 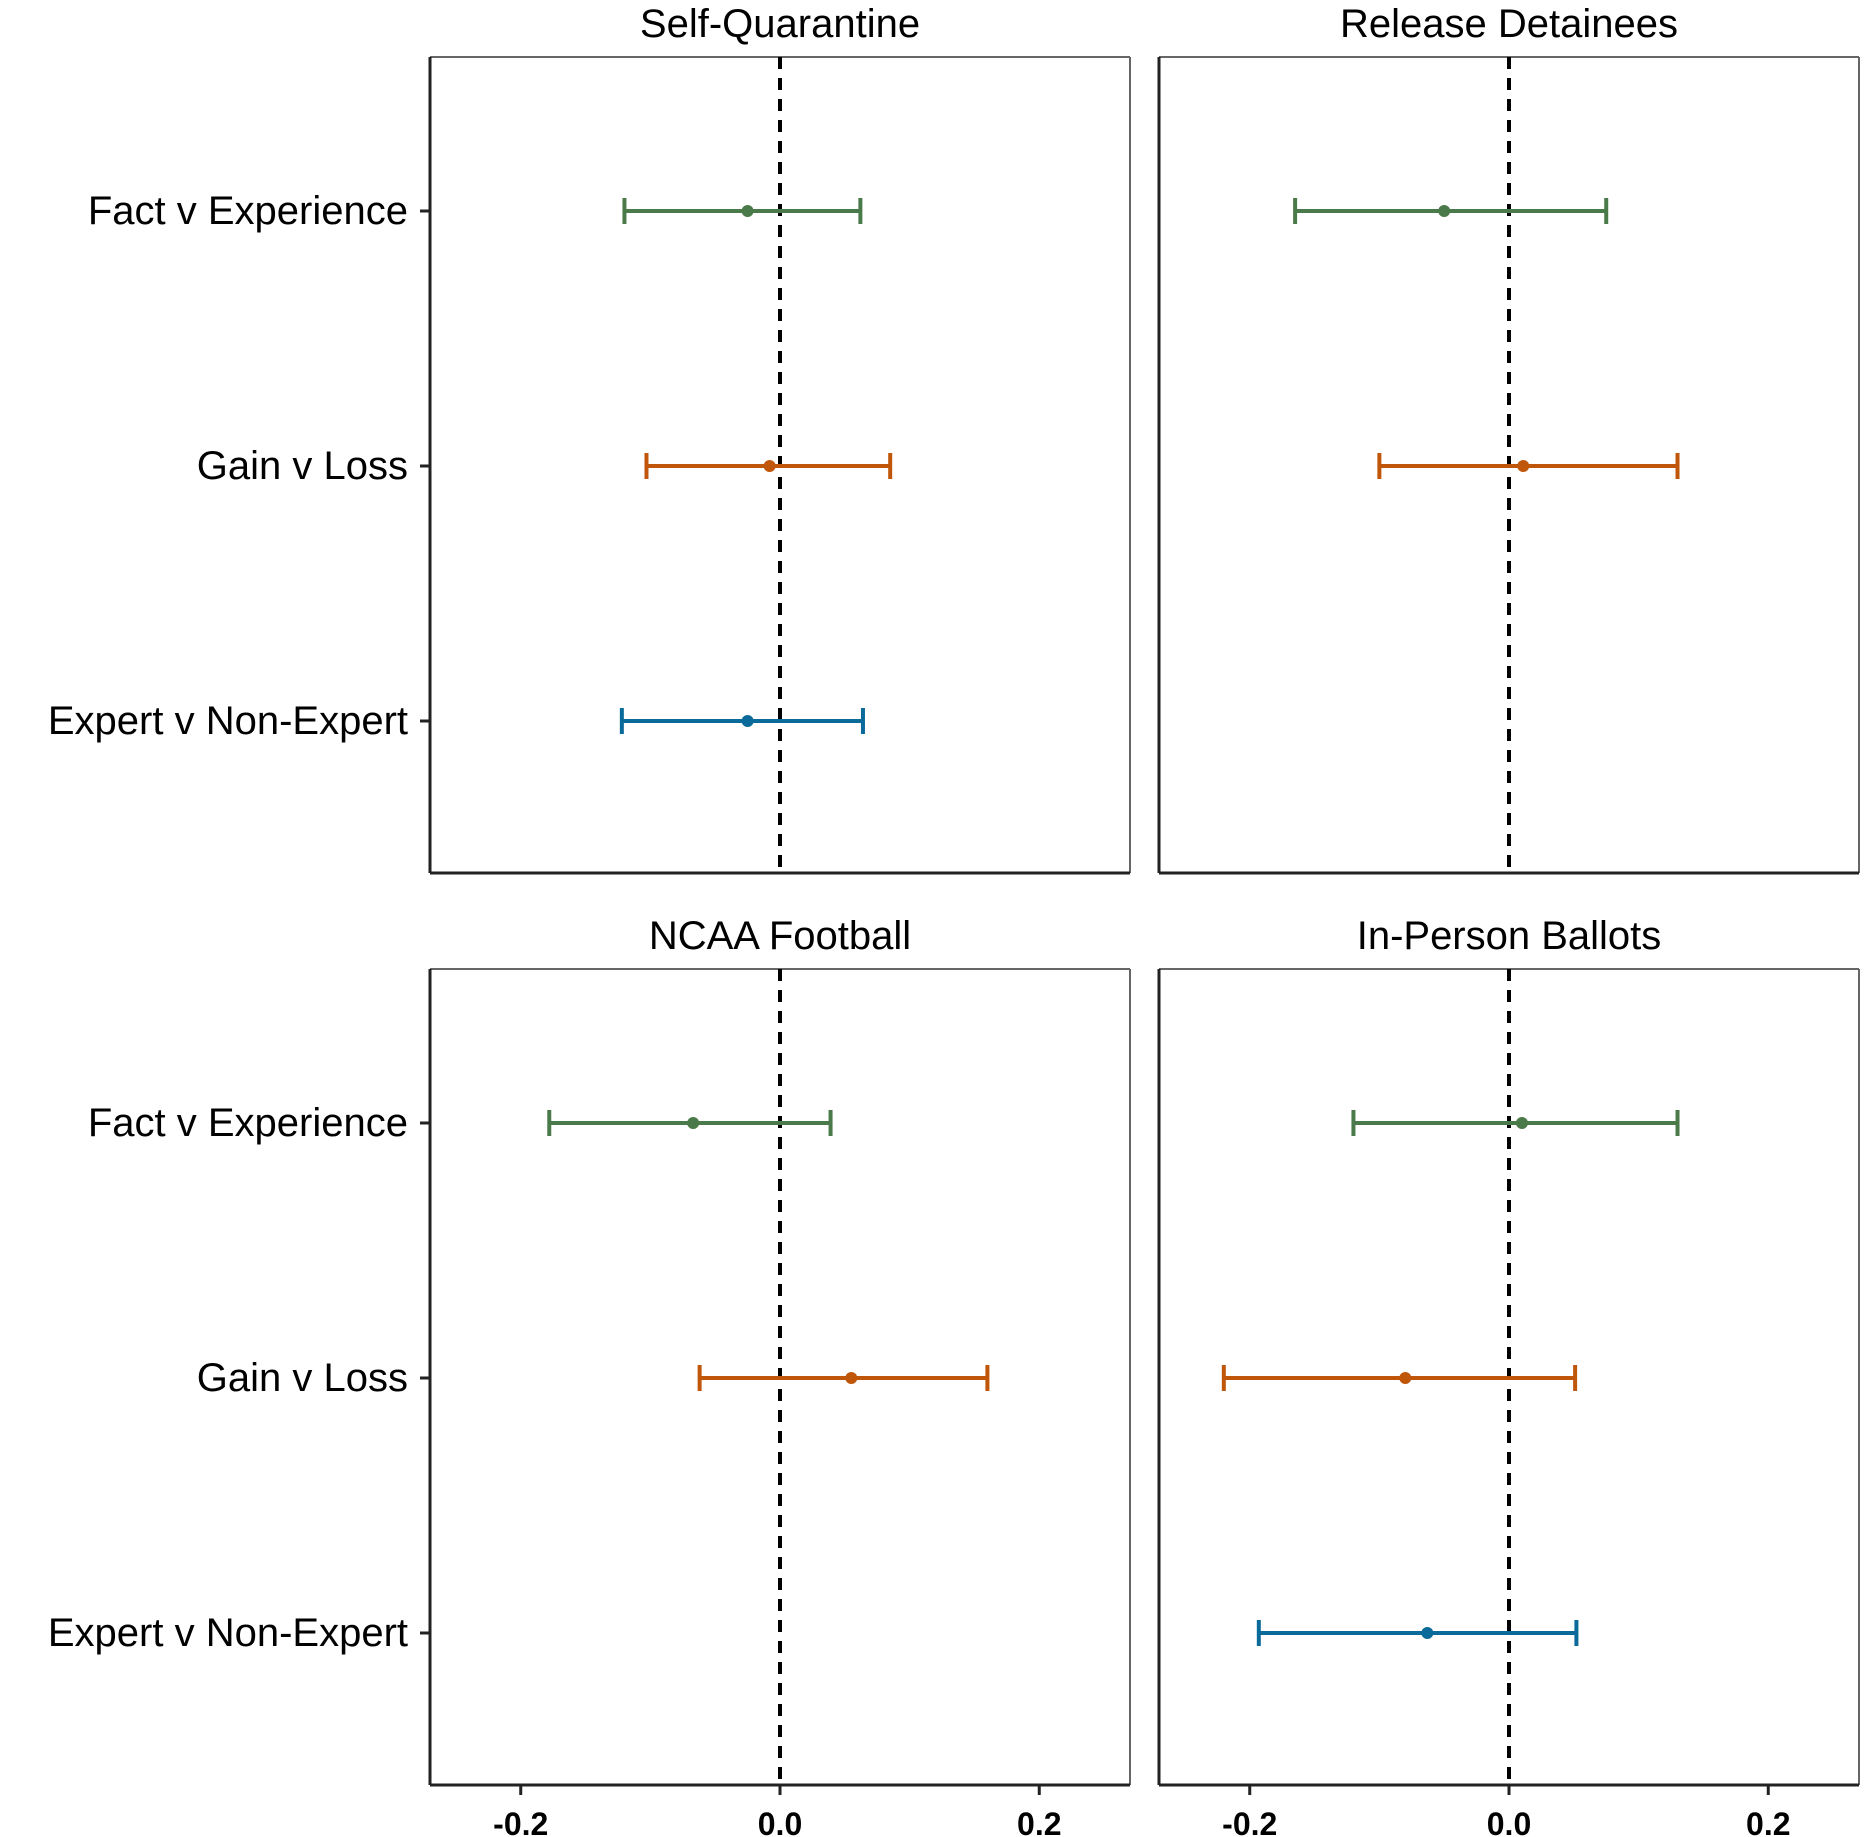 What do you see at coordinates (780, 24) in the screenshot?
I see `panel-title: Self-Quarantine` at bounding box center [780, 24].